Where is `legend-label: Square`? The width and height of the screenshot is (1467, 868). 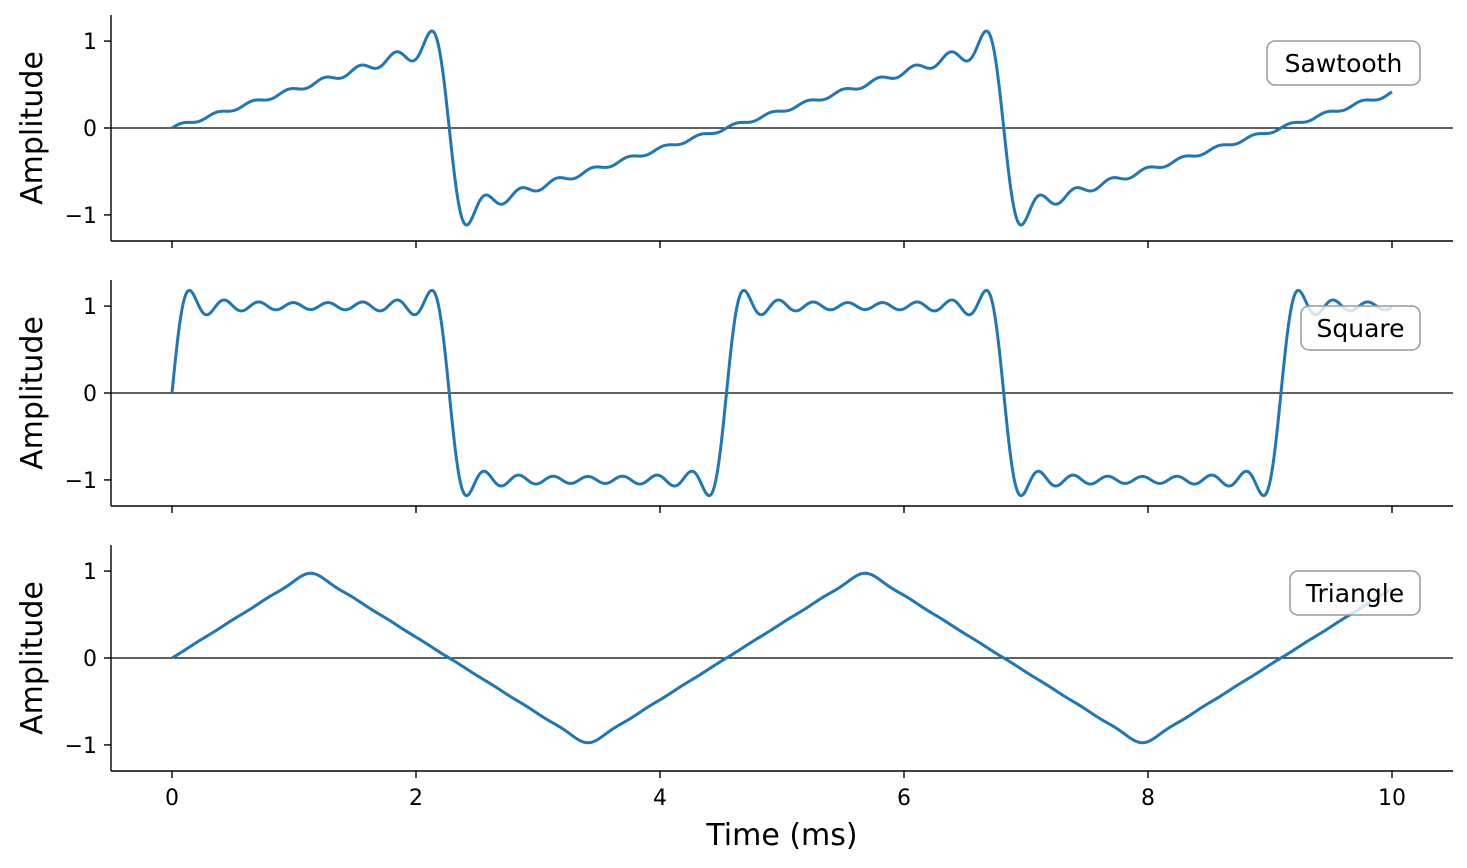
legend-label: Square is located at coordinates (1360, 328).